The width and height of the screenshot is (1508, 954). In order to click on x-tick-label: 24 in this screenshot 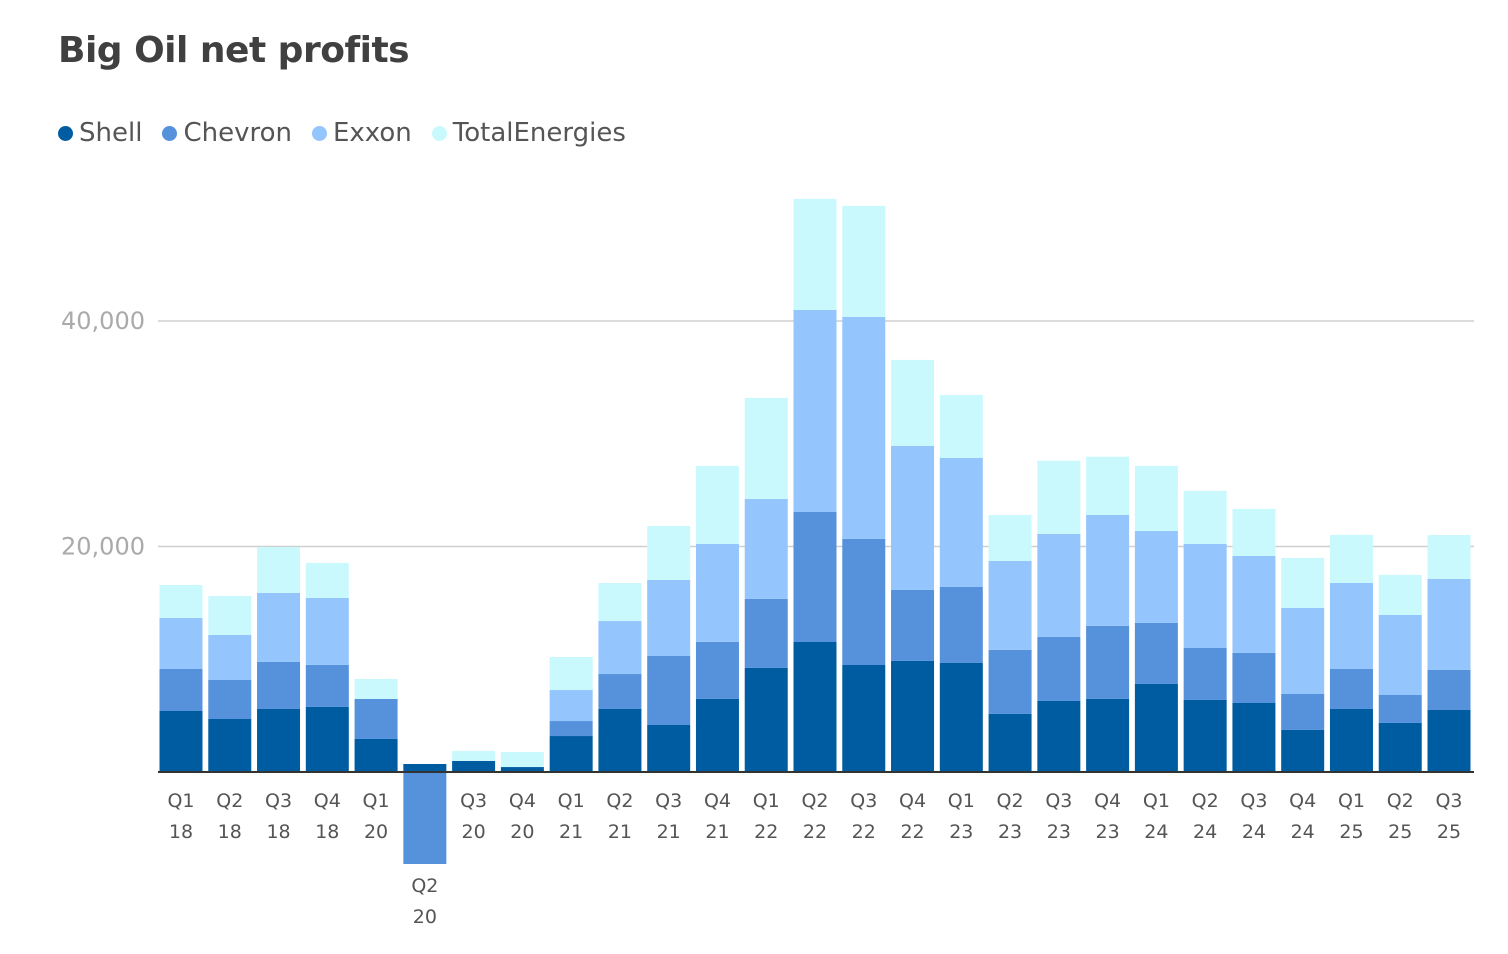, I will do `click(1156, 832)`.